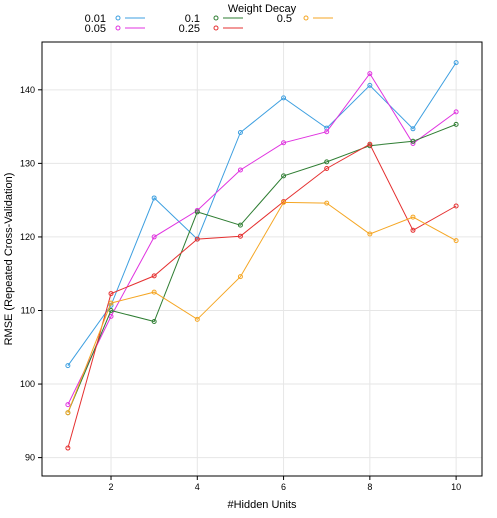 The image size is (497, 518). What do you see at coordinates (197, 487) in the screenshot?
I see `x-tick-label: 4` at bounding box center [197, 487].